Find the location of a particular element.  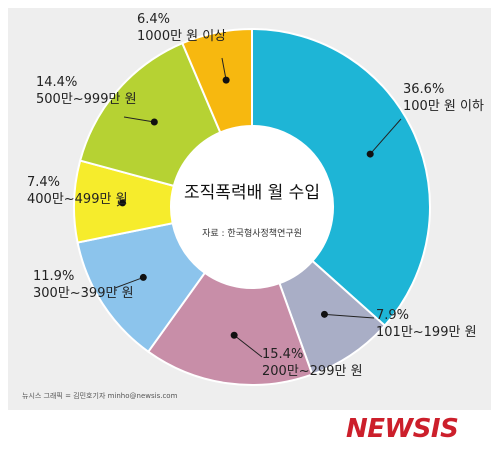

slice-500-999-dot is located at coordinates (154, 122).